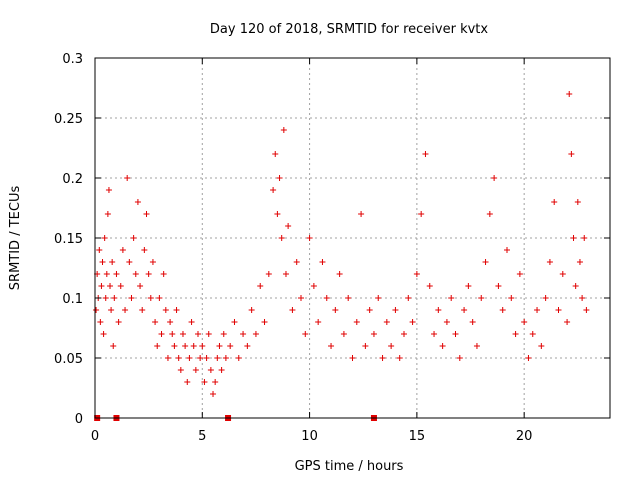 The image size is (640, 480). I want to click on y-axis-label: SRMTID / TECUs, so click(15, 238).